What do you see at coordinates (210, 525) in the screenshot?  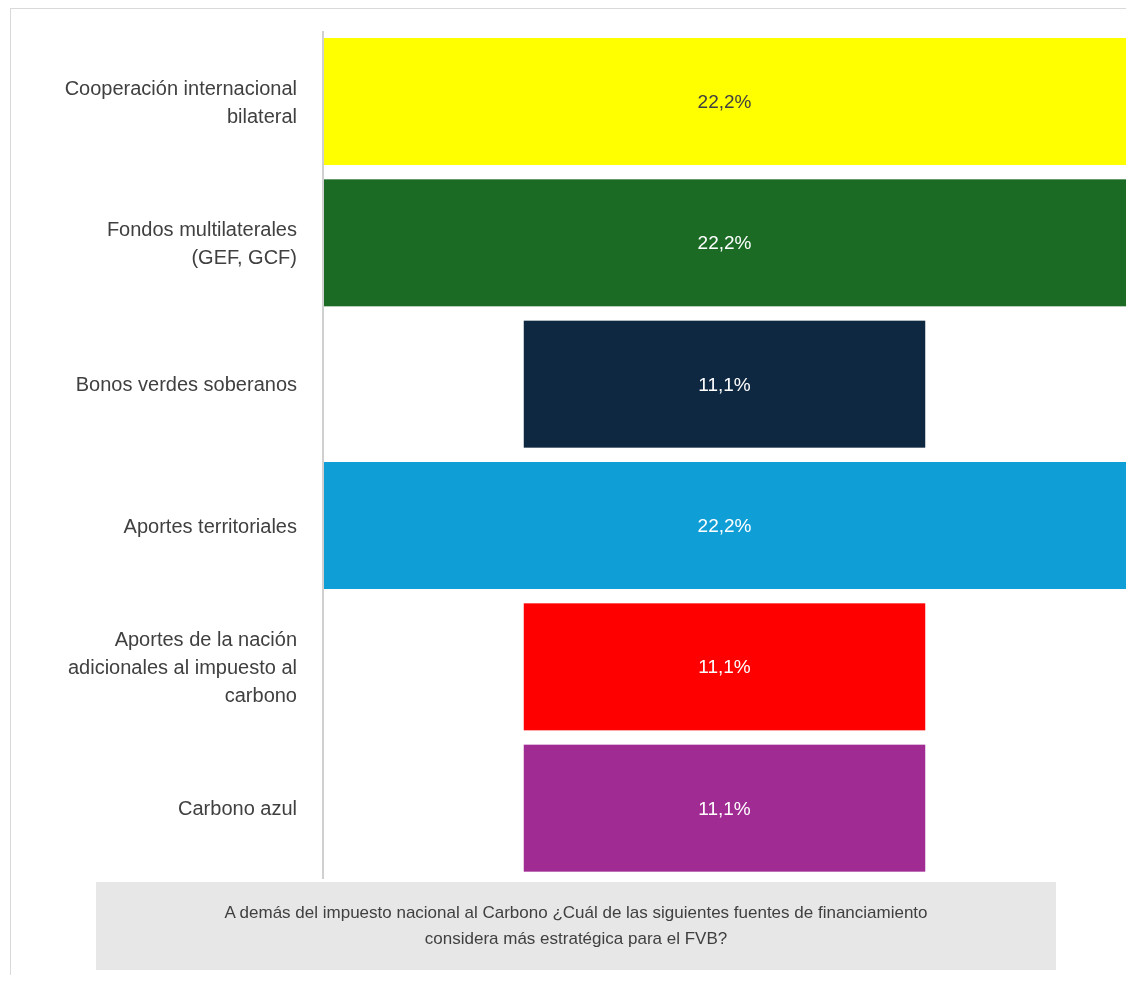 I see `category-label: Aportes territoriales` at bounding box center [210, 525].